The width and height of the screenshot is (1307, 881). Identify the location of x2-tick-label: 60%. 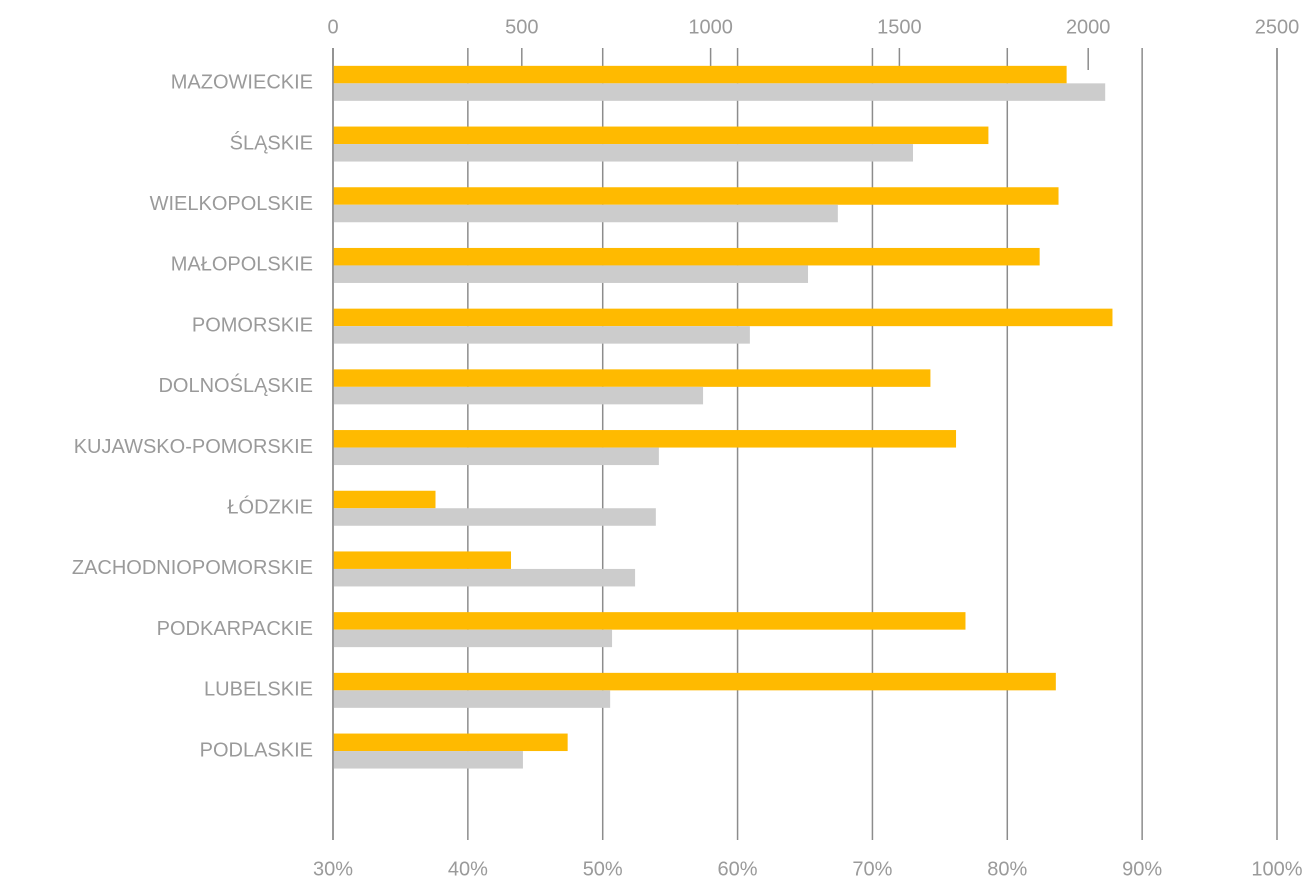
(738, 869).